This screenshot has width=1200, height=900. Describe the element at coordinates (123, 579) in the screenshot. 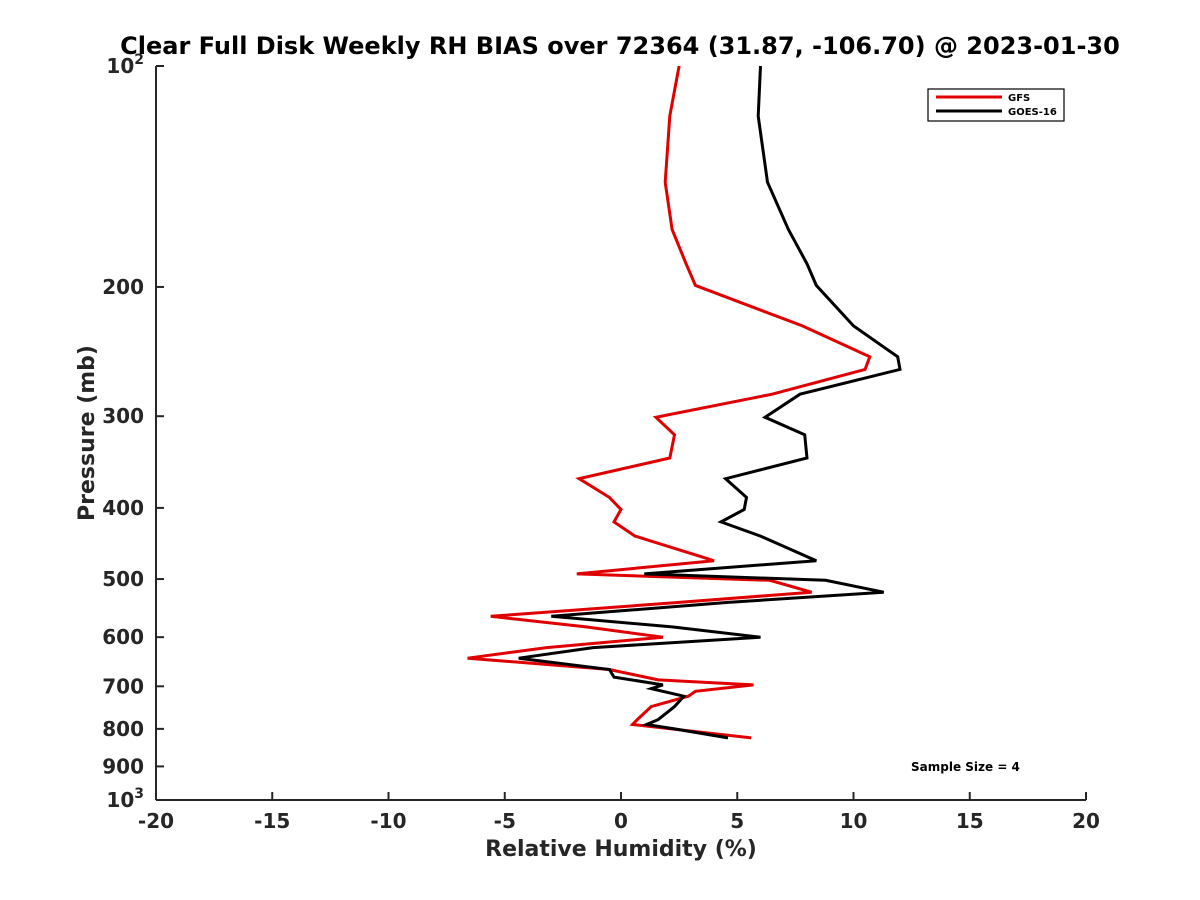

I see `y-tick-label: 500` at that location.